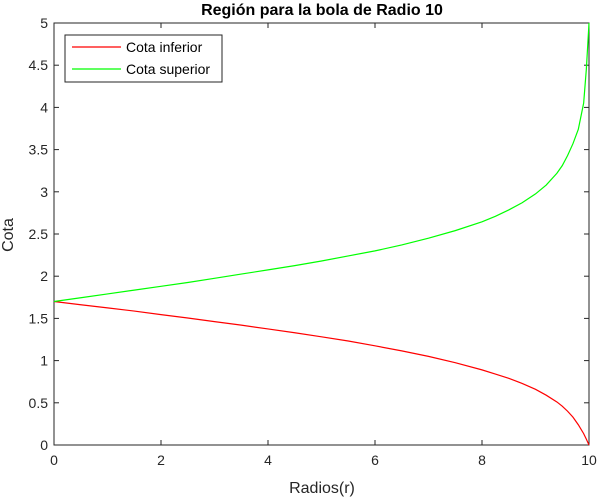 Image resolution: width=600 pixels, height=498 pixels. Describe the element at coordinates (44, 192) in the screenshot. I see `y-tick-label: 3` at that location.